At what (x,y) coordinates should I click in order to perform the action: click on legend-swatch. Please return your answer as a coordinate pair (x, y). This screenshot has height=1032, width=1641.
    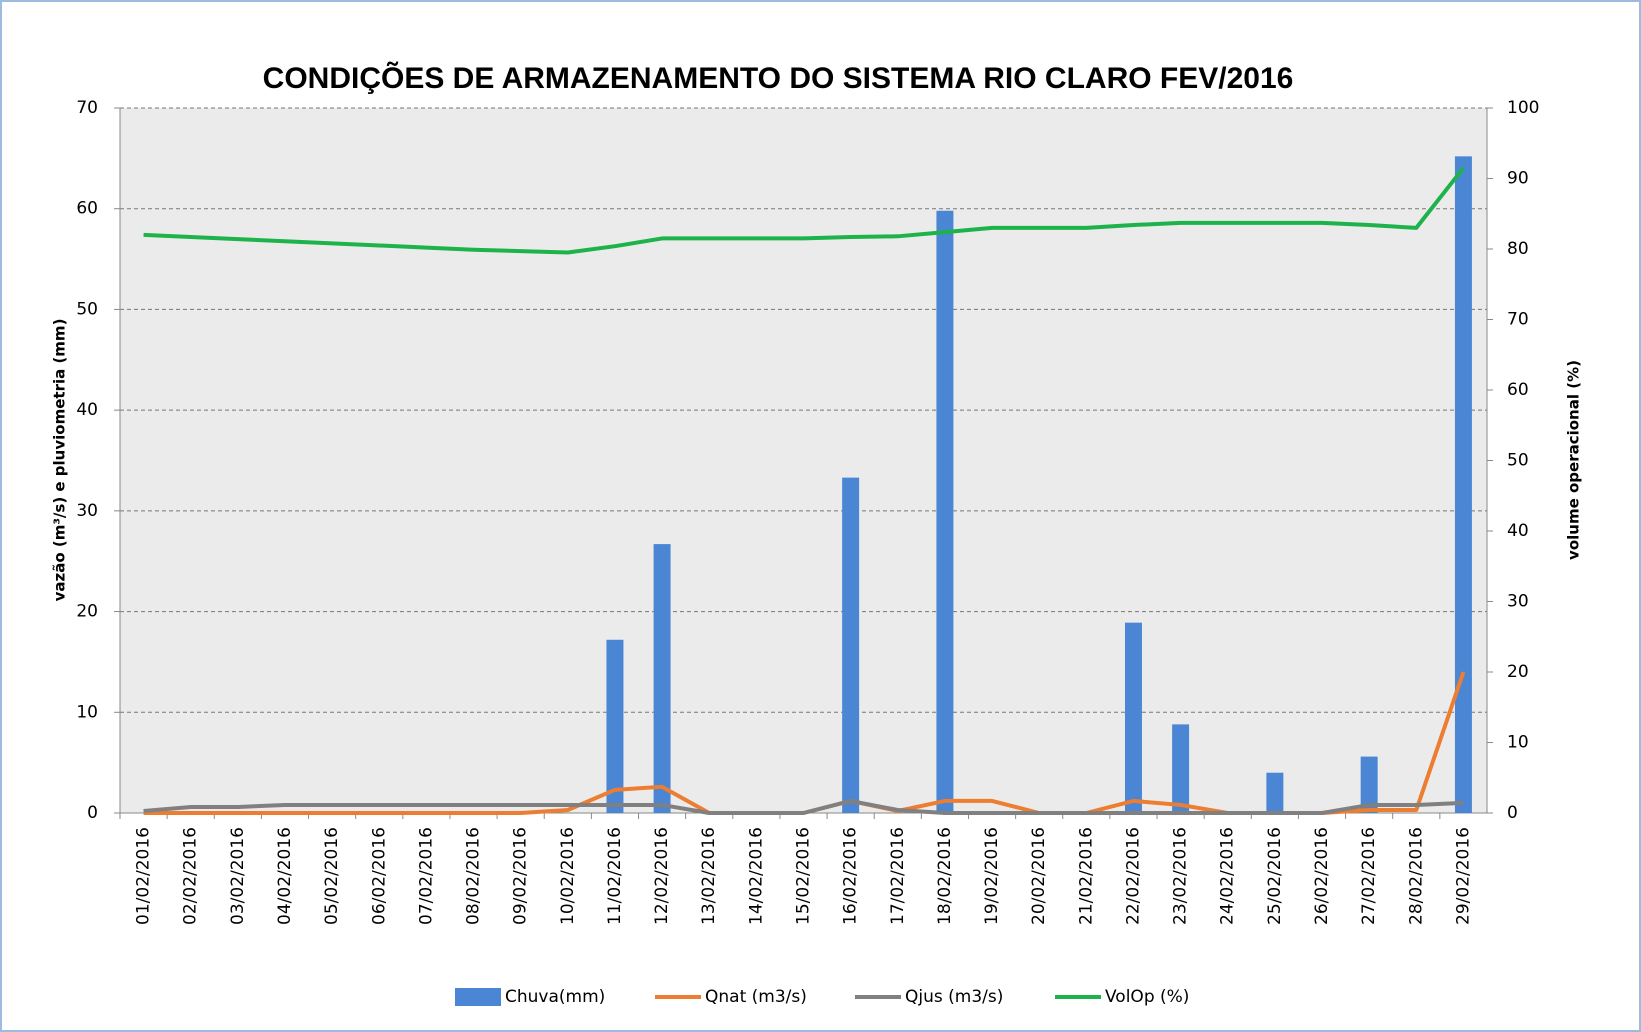
    Looking at the image, I should click on (478, 997).